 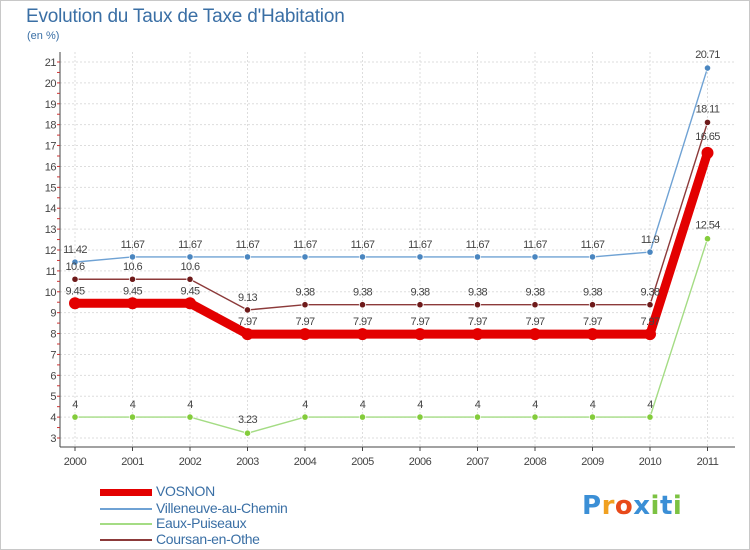 I want to click on y-tick-label: 10, so click(x=51, y=293).